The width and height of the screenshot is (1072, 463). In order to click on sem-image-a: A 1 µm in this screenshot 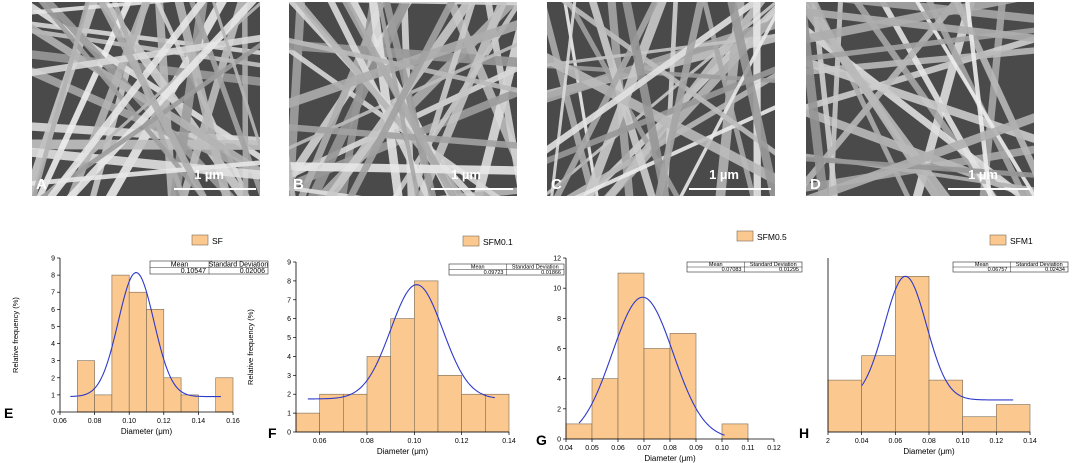, I will do `click(146, 99)`.